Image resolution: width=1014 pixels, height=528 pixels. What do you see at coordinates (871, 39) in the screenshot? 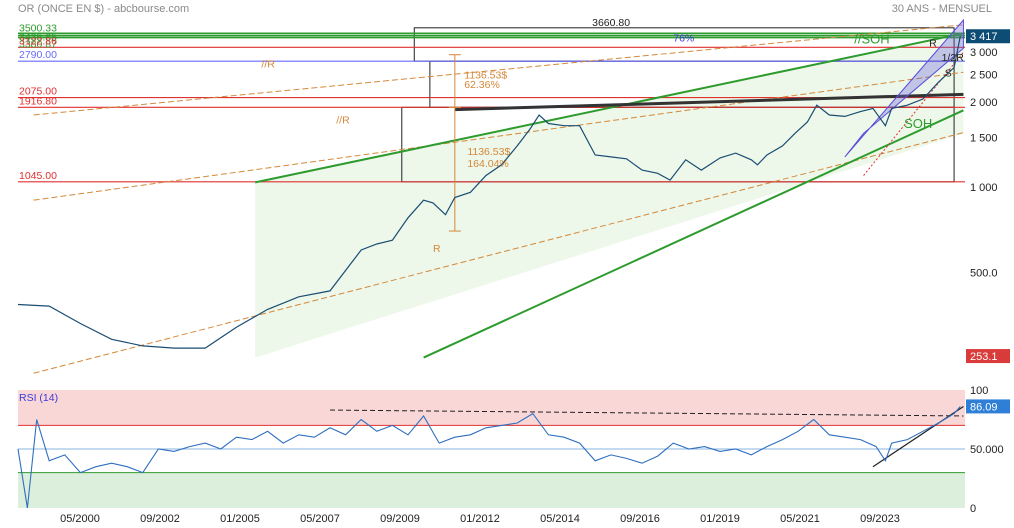
I see `annotation-soh-upper: //SOH` at bounding box center [871, 39].